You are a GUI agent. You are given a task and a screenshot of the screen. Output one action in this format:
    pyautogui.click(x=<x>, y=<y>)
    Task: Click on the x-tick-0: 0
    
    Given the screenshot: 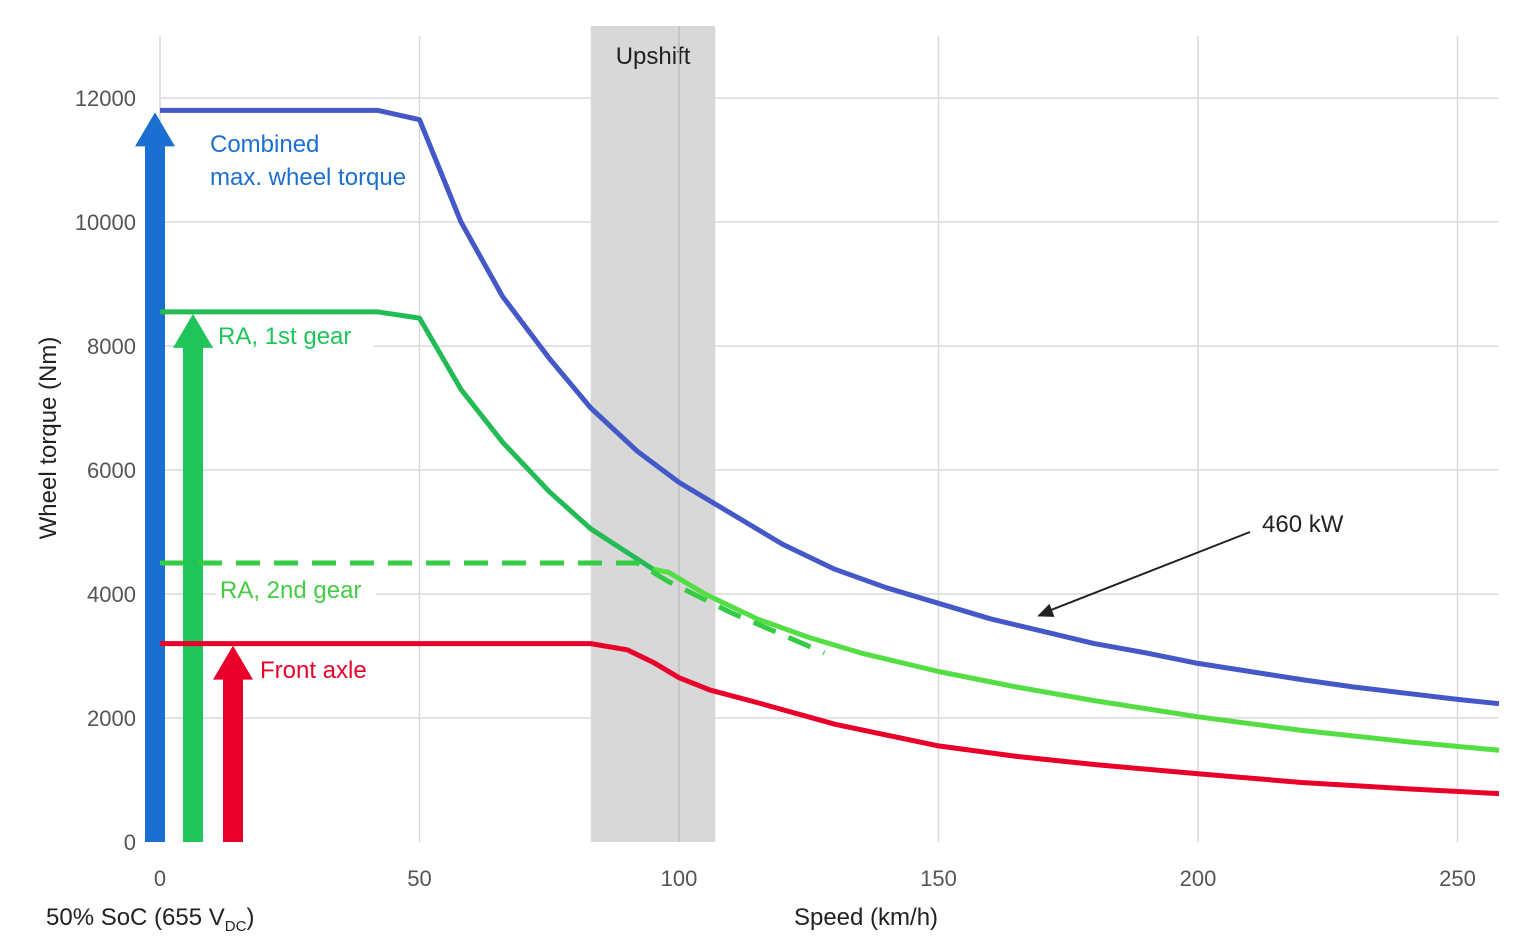 What is the action you would take?
    pyautogui.click(x=160, y=878)
    